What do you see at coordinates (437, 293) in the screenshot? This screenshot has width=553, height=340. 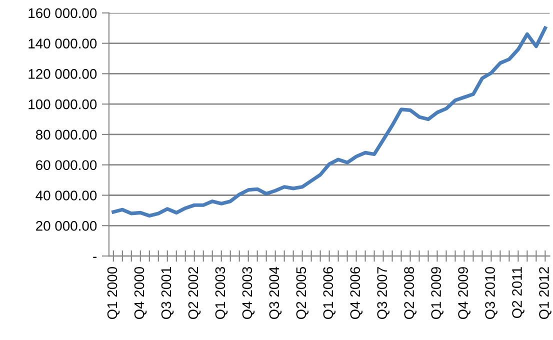 I see `x-tick-label: Q1 2009` at bounding box center [437, 293].